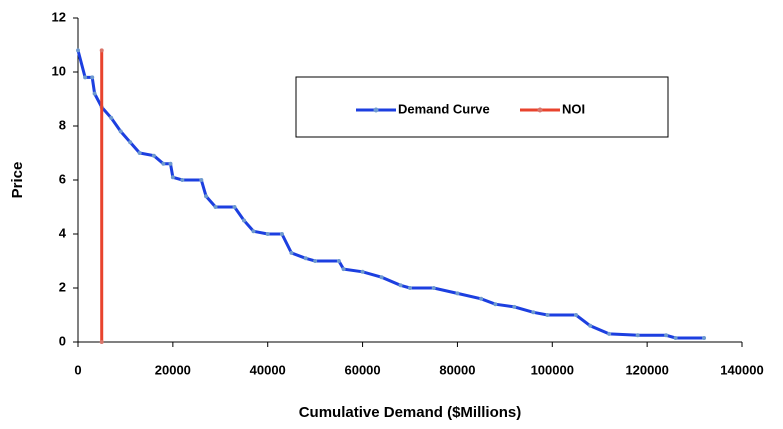 This screenshot has height=429, width=783. Describe the element at coordinates (741, 369) in the screenshot. I see `x-tick-label: 140000` at that location.